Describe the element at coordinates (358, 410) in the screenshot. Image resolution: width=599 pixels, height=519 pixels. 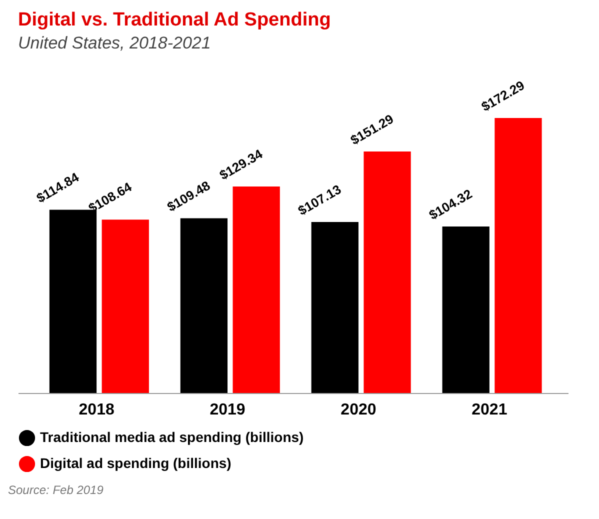
I see `x-tick-label: 2020` at that location.